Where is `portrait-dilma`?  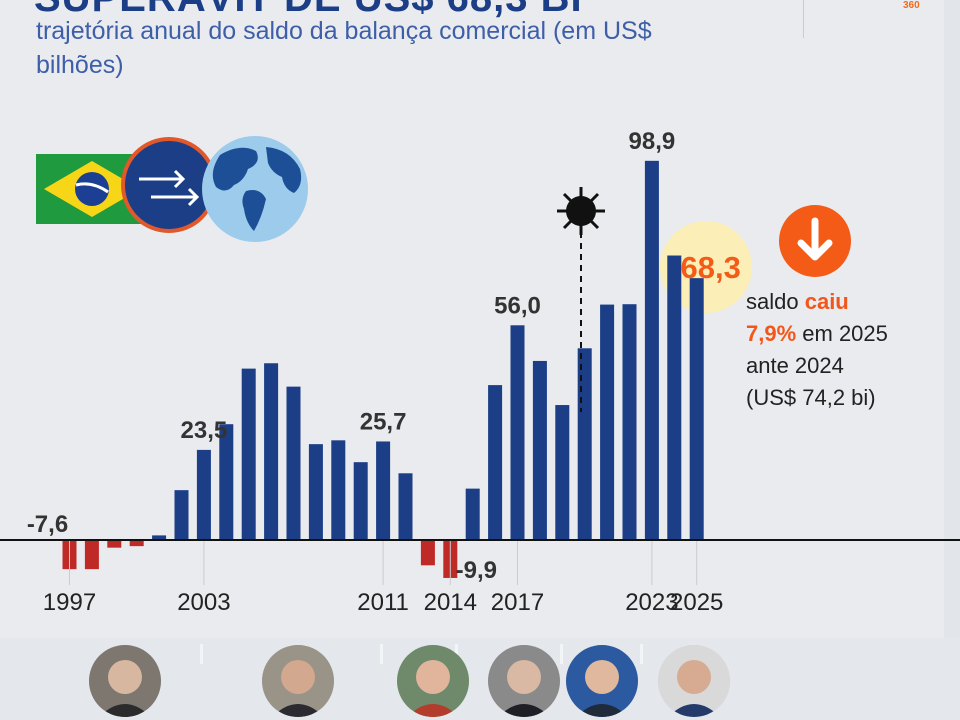
portrait-dilma is located at coordinates (433, 681).